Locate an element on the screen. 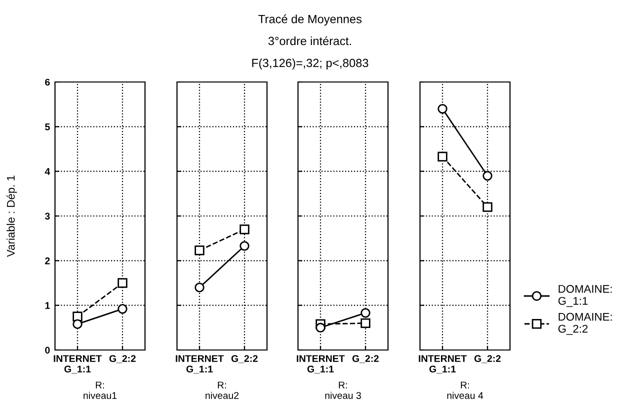  y-axis-title: Variable : Dép. 1 is located at coordinates (11, 216).